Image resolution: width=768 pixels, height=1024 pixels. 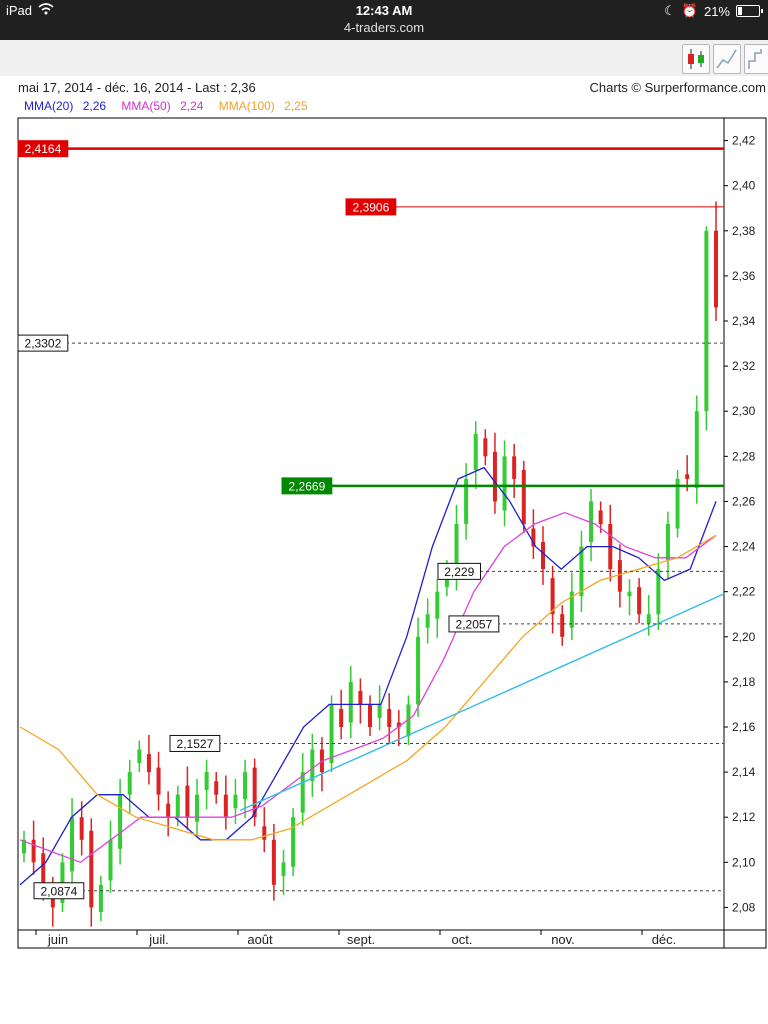 What do you see at coordinates (744, 186) in the screenshot?
I see `y-tick-label: 2,40` at bounding box center [744, 186].